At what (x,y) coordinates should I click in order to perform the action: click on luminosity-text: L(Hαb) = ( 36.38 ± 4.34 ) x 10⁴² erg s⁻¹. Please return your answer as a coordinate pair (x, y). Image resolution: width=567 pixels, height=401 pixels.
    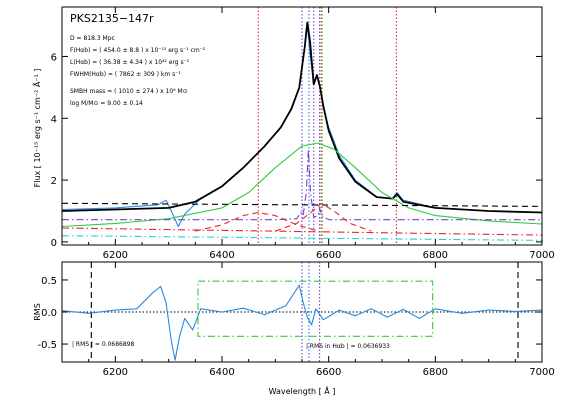
    Looking at the image, I should click on (130, 62).